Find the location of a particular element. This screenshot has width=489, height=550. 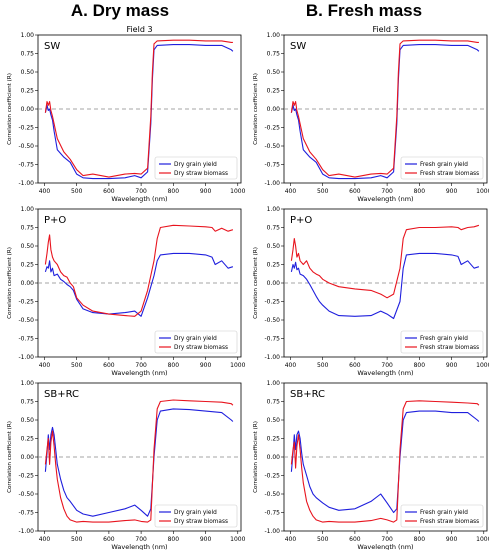

column-title-dry-mass: A. Dry mass is located at coordinates (120, 10).